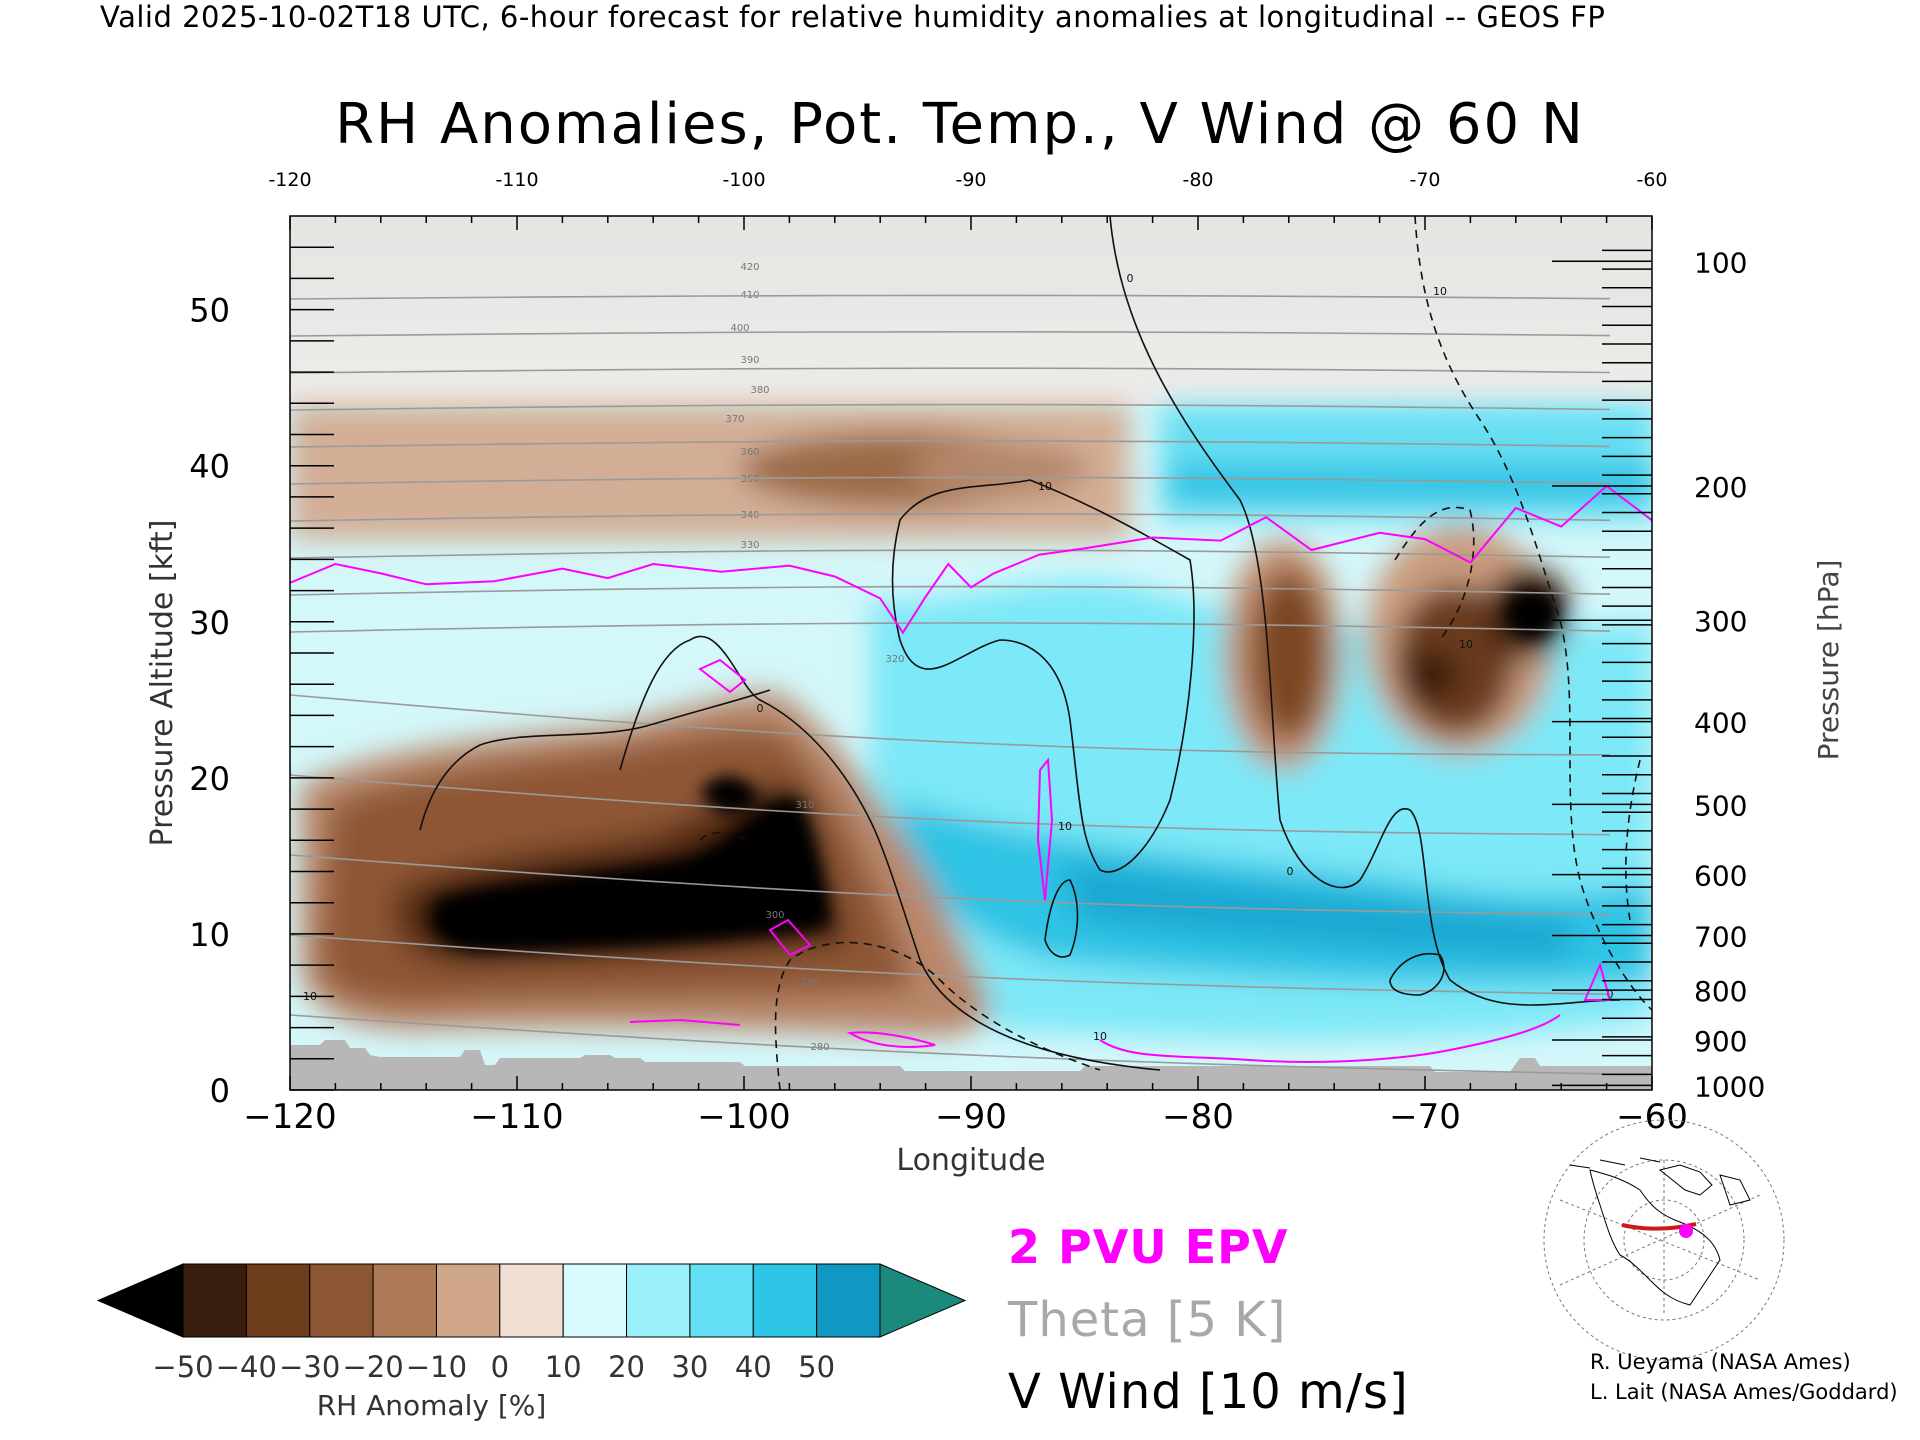 The width and height of the screenshot is (1920, 1440). Describe the element at coordinates (140, 1300) in the screenshot. I see `colorbar-under-arrow` at that location.